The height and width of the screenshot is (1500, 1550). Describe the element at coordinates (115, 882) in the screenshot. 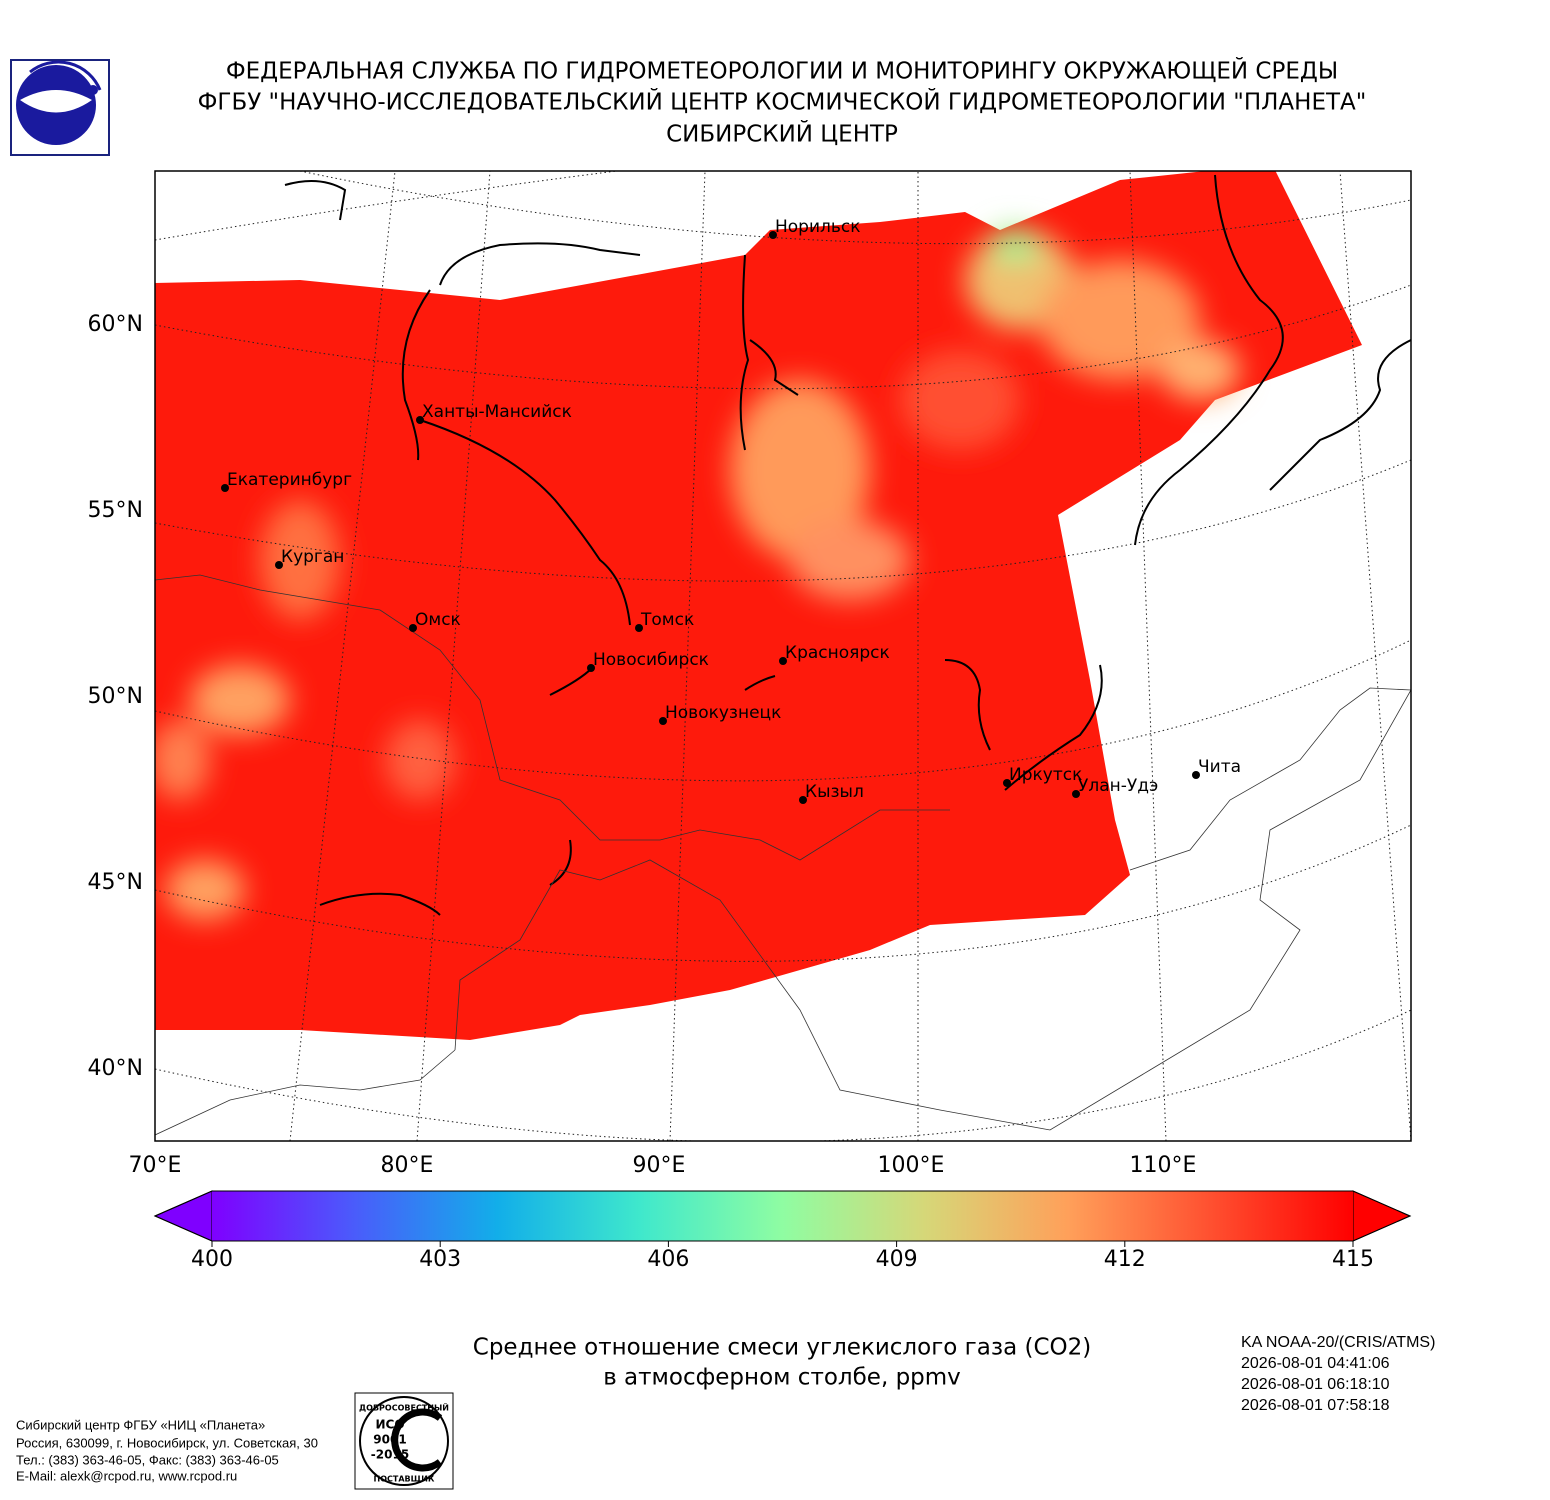

I see `lat-tick-label: 45°N` at that location.